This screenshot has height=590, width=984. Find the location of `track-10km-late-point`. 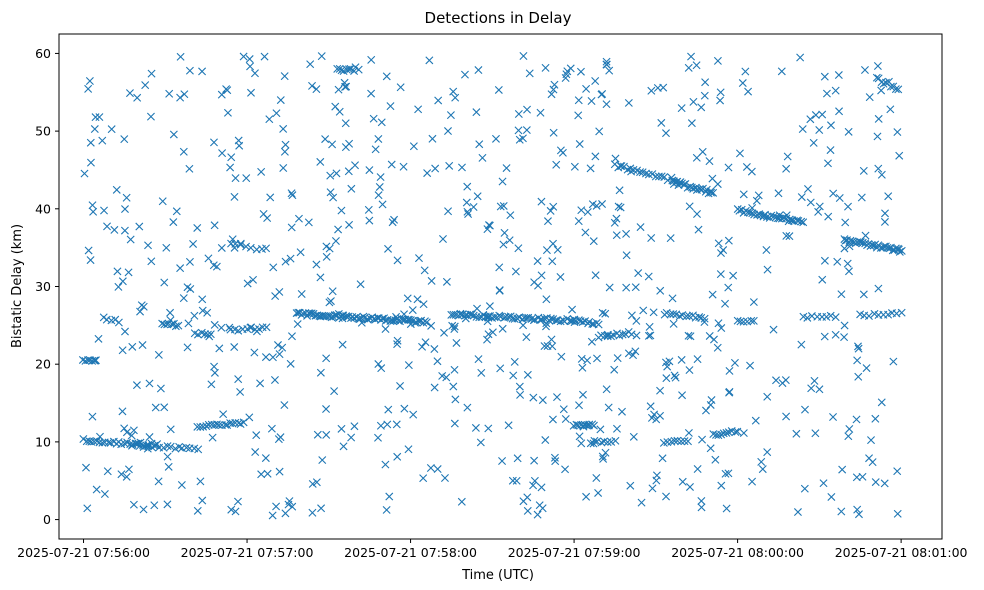

track-10km-late-point is located at coordinates (688, 441).